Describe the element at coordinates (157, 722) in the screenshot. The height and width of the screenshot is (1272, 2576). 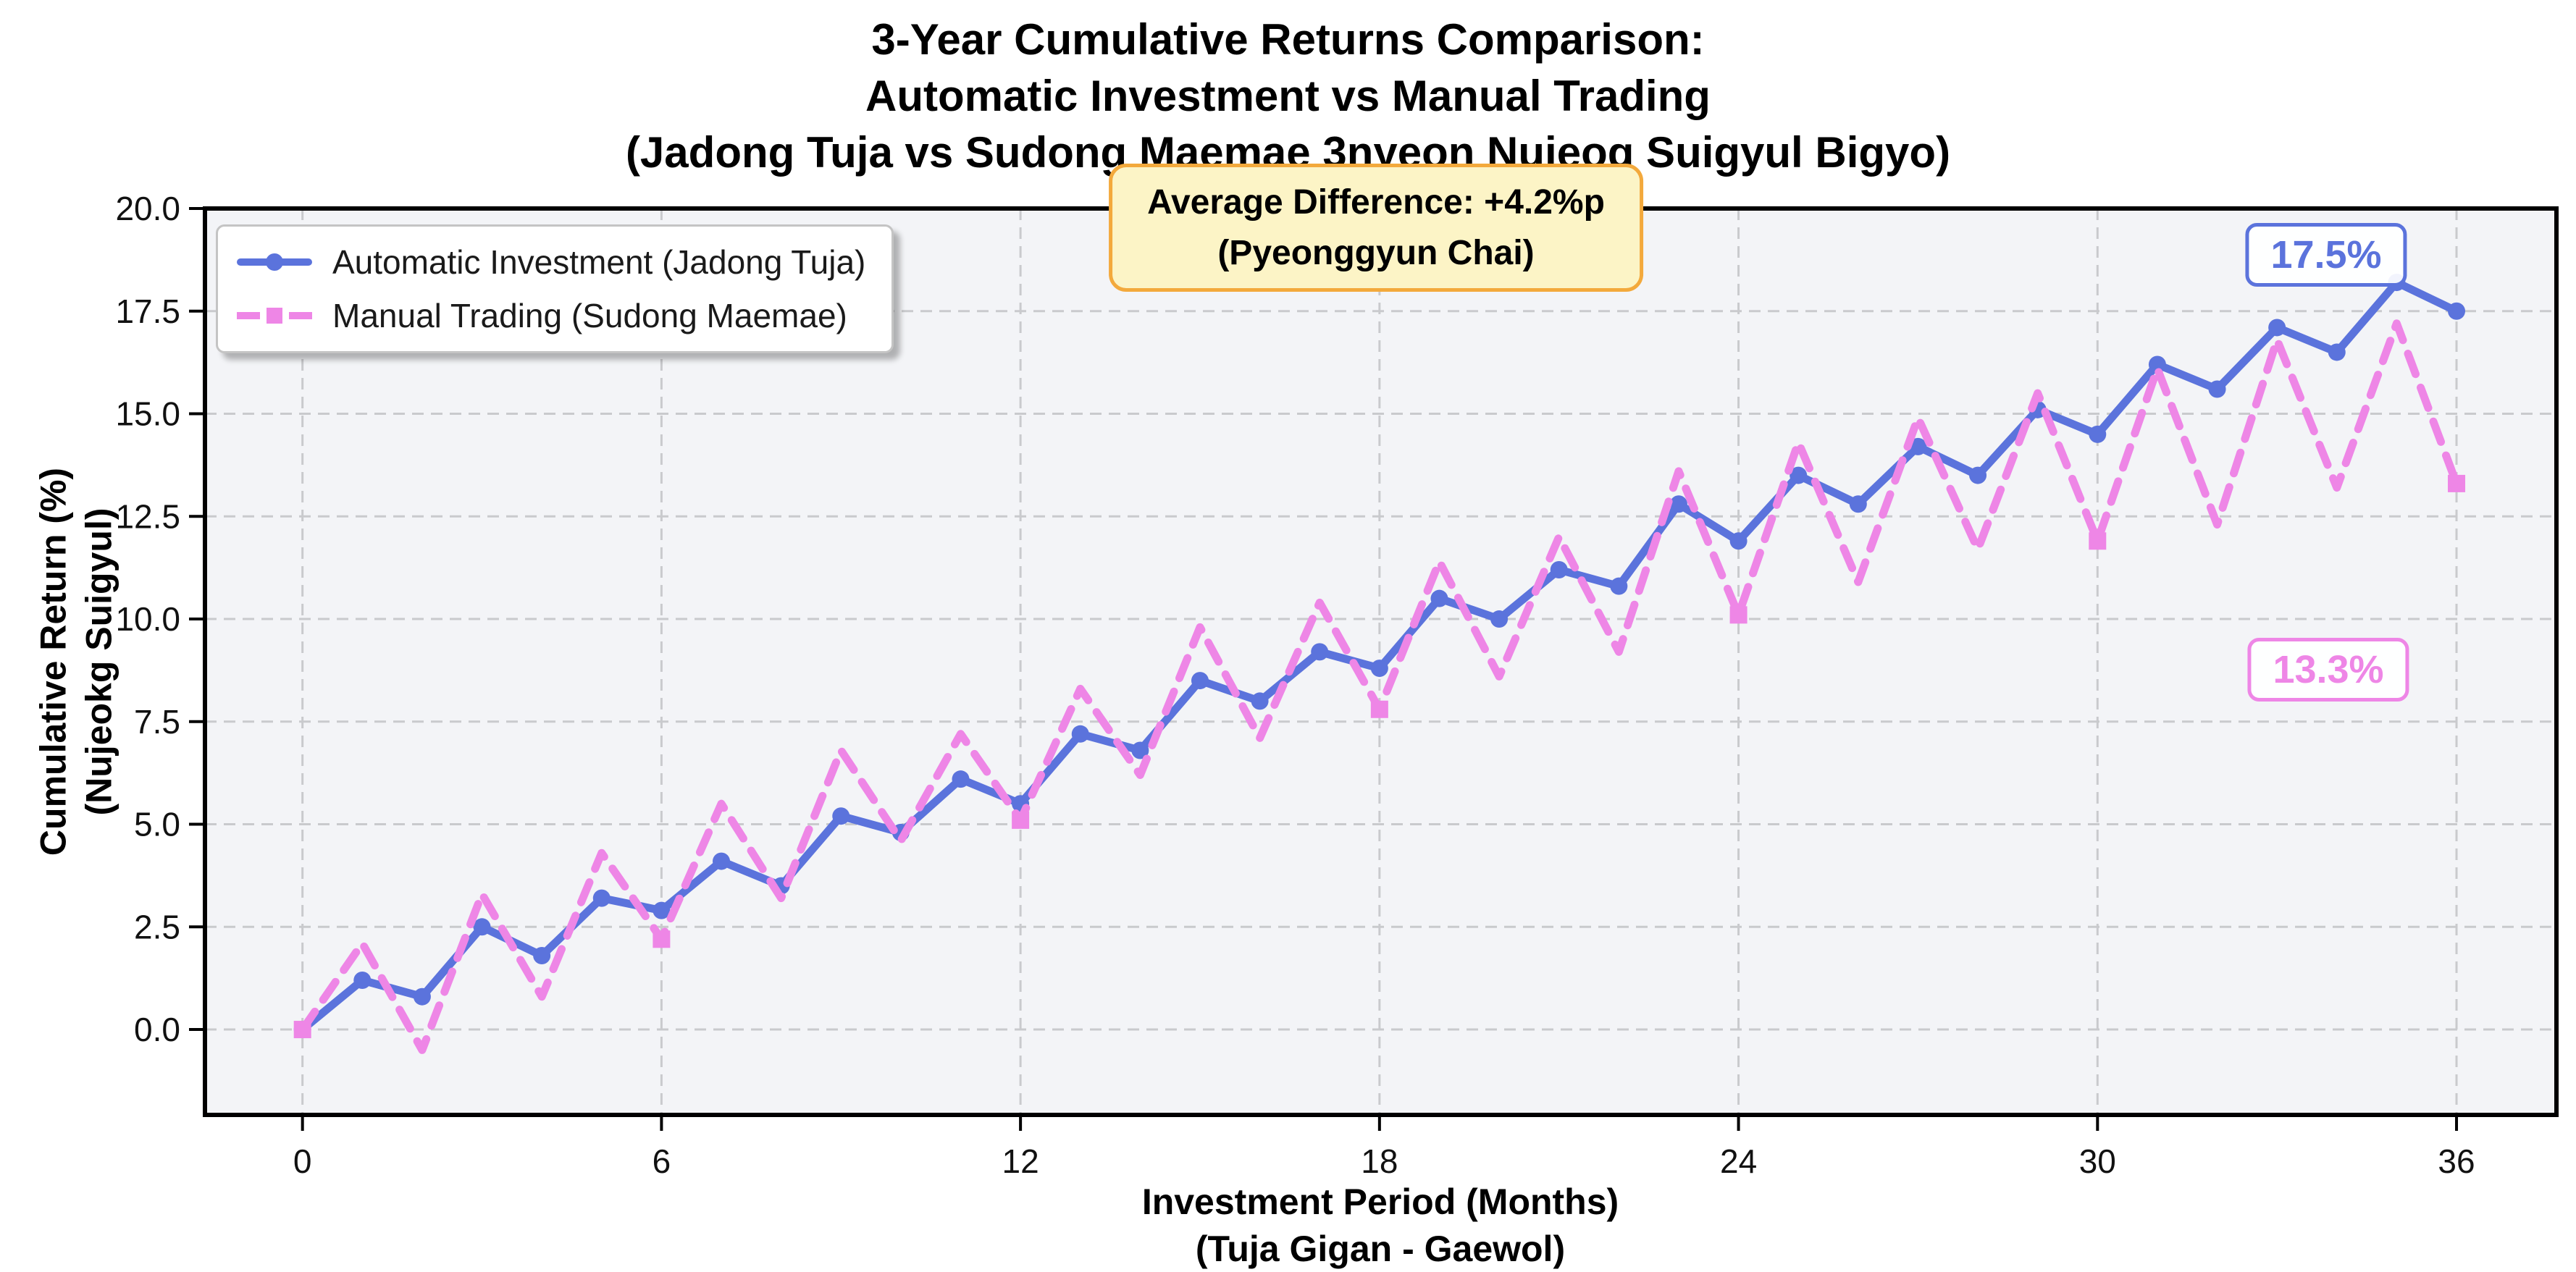
I see `y-tick-label: 7.5` at that location.